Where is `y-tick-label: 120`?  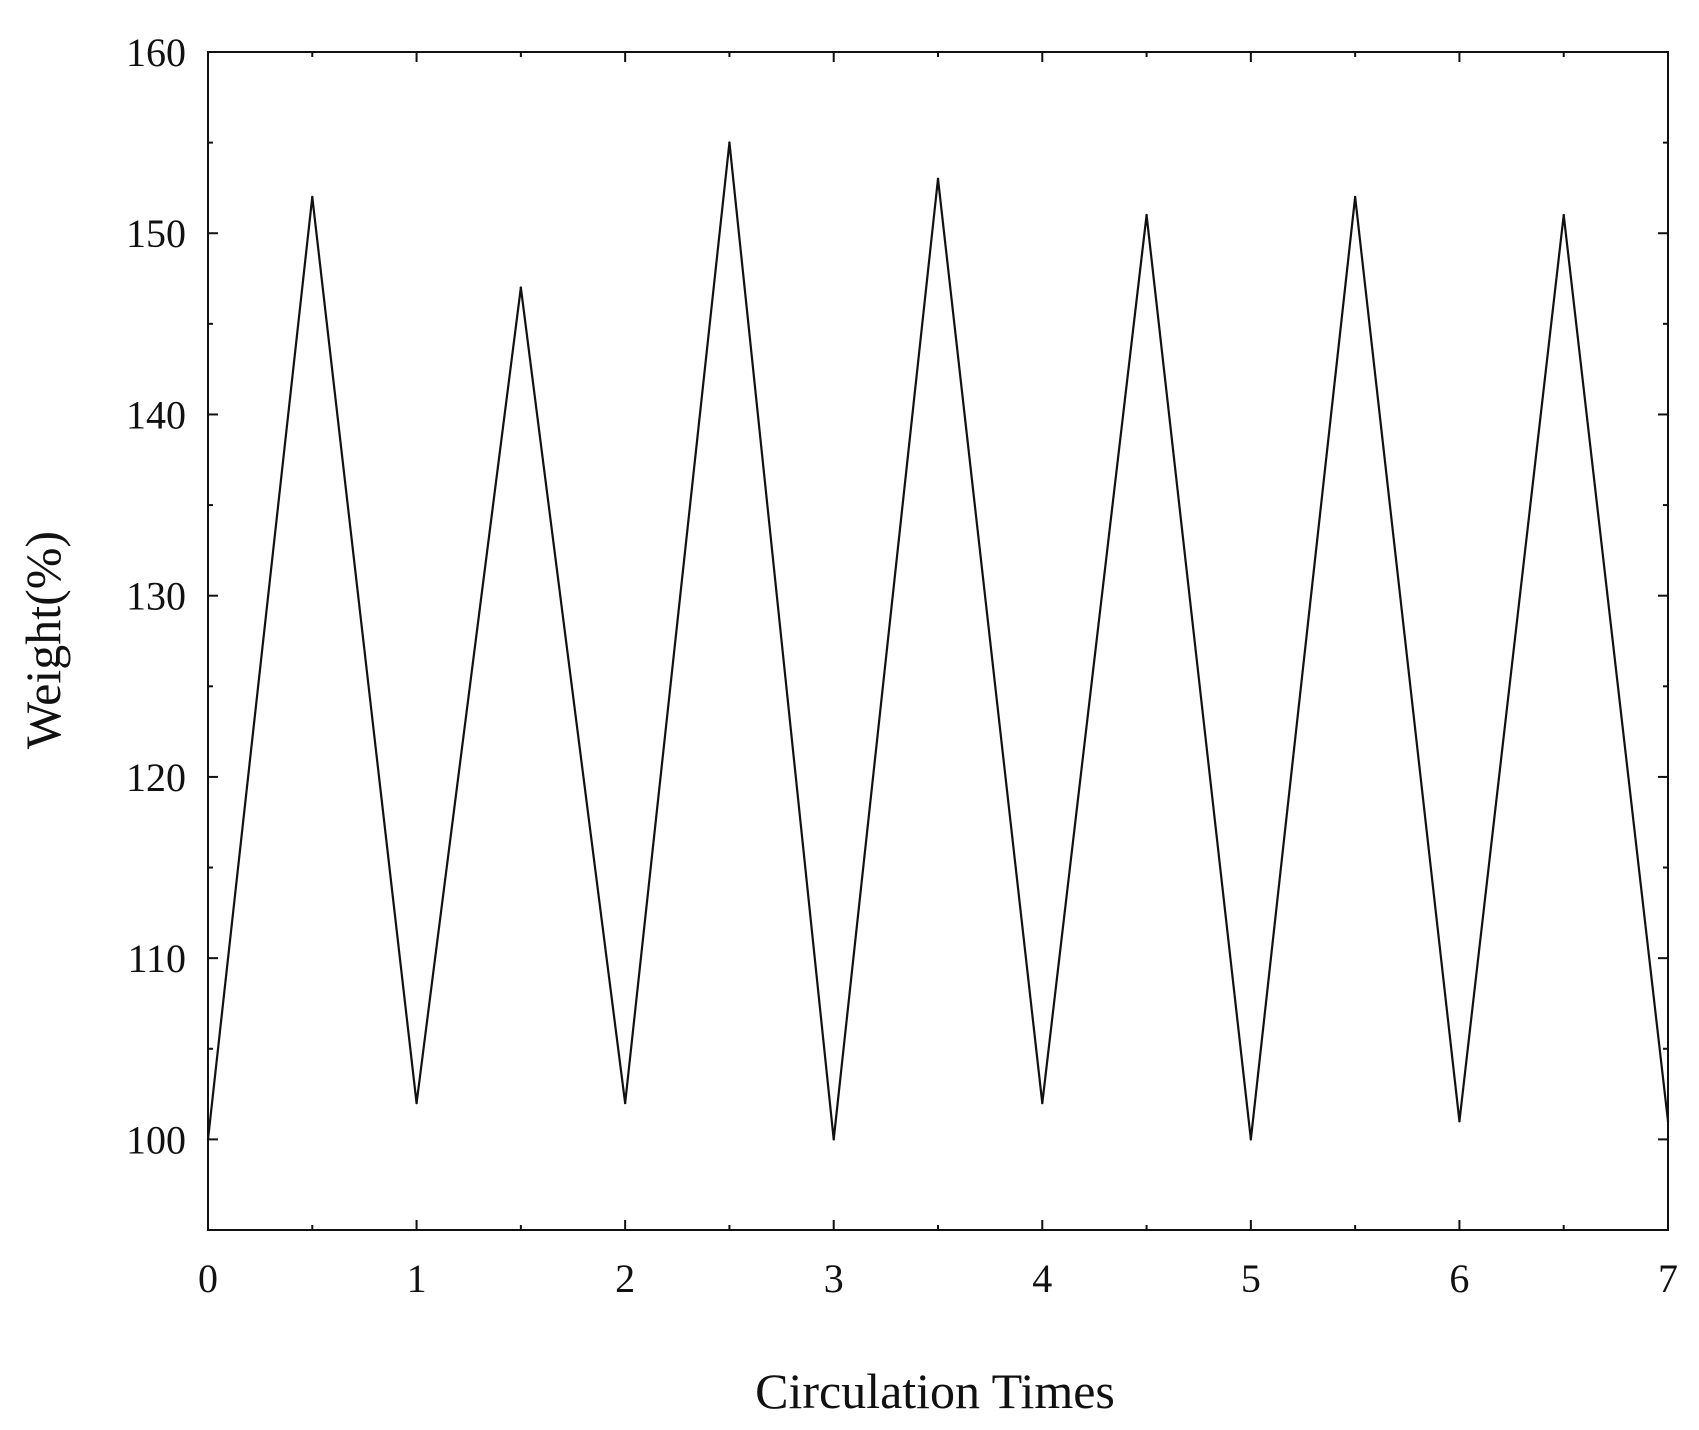 y-tick-label: 120 is located at coordinates (156, 777).